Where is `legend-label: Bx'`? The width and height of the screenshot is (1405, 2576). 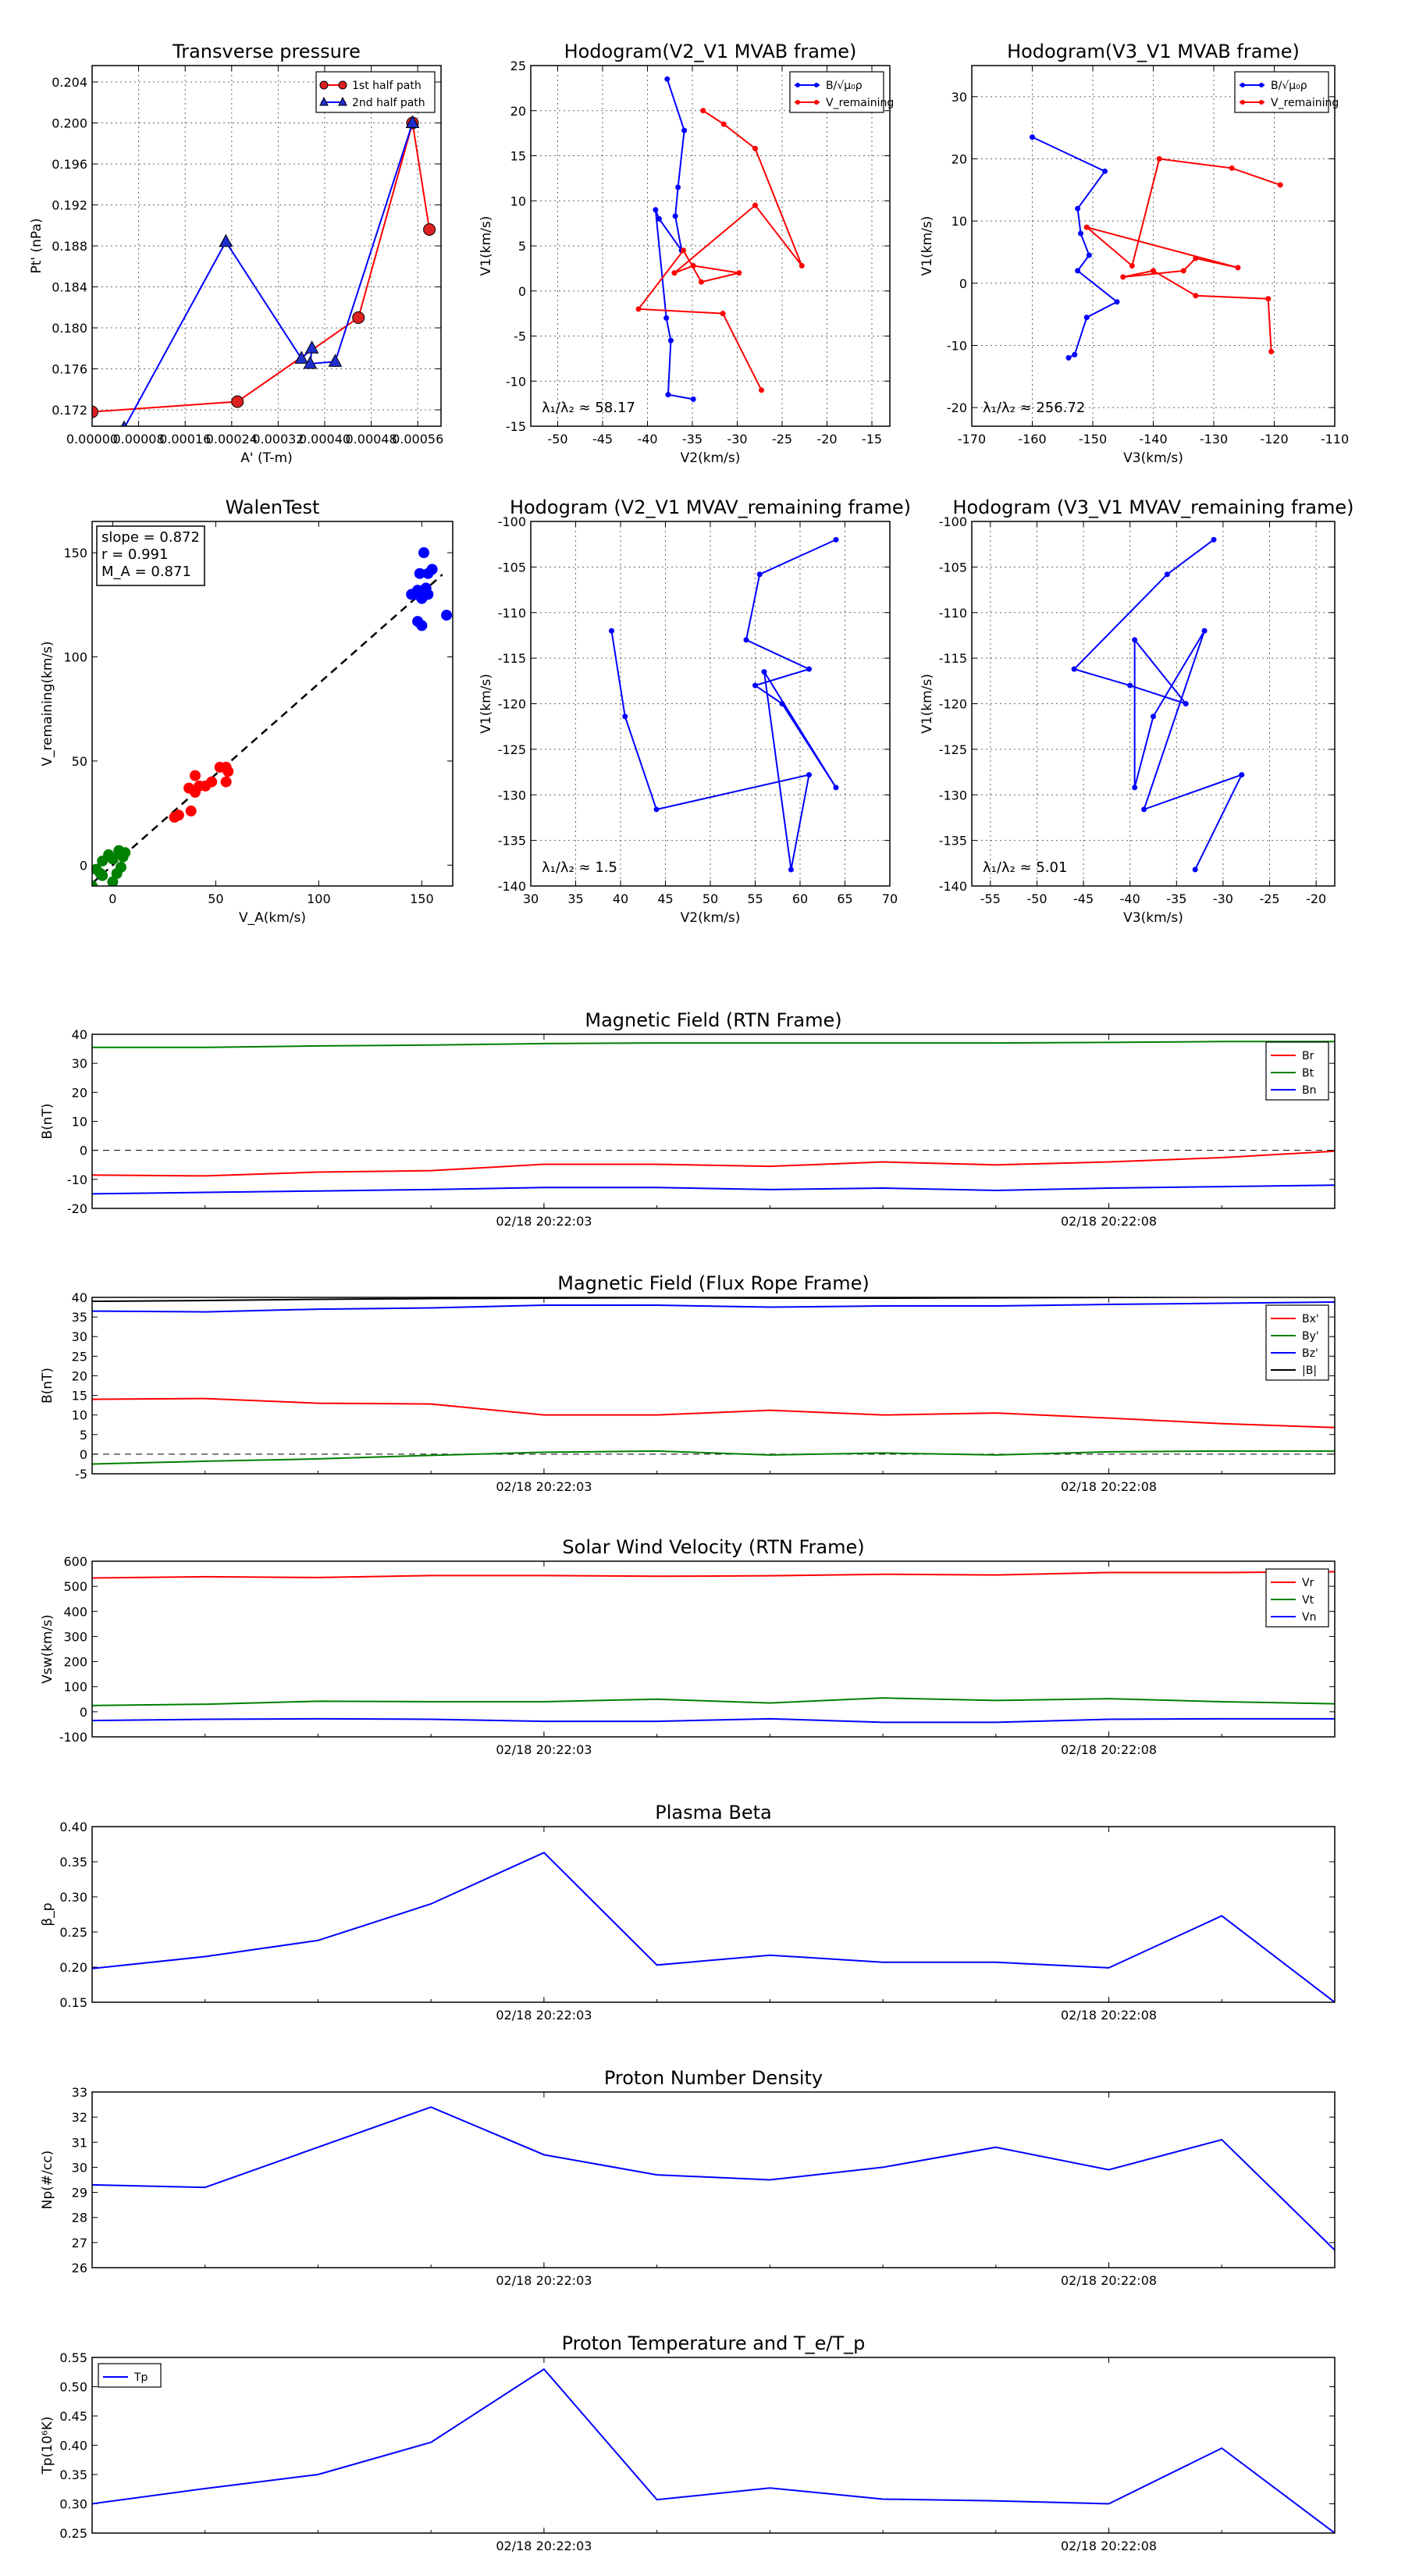 legend-label: Bx' is located at coordinates (1310, 1319).